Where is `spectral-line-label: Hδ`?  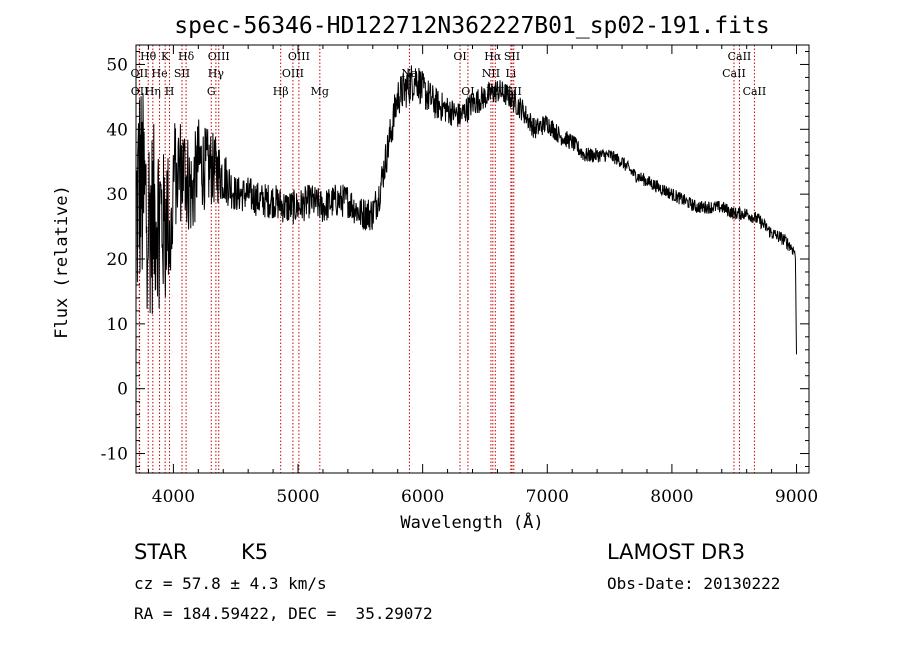
spectral-line-label: Hδ is located at coordinates (186, 56).